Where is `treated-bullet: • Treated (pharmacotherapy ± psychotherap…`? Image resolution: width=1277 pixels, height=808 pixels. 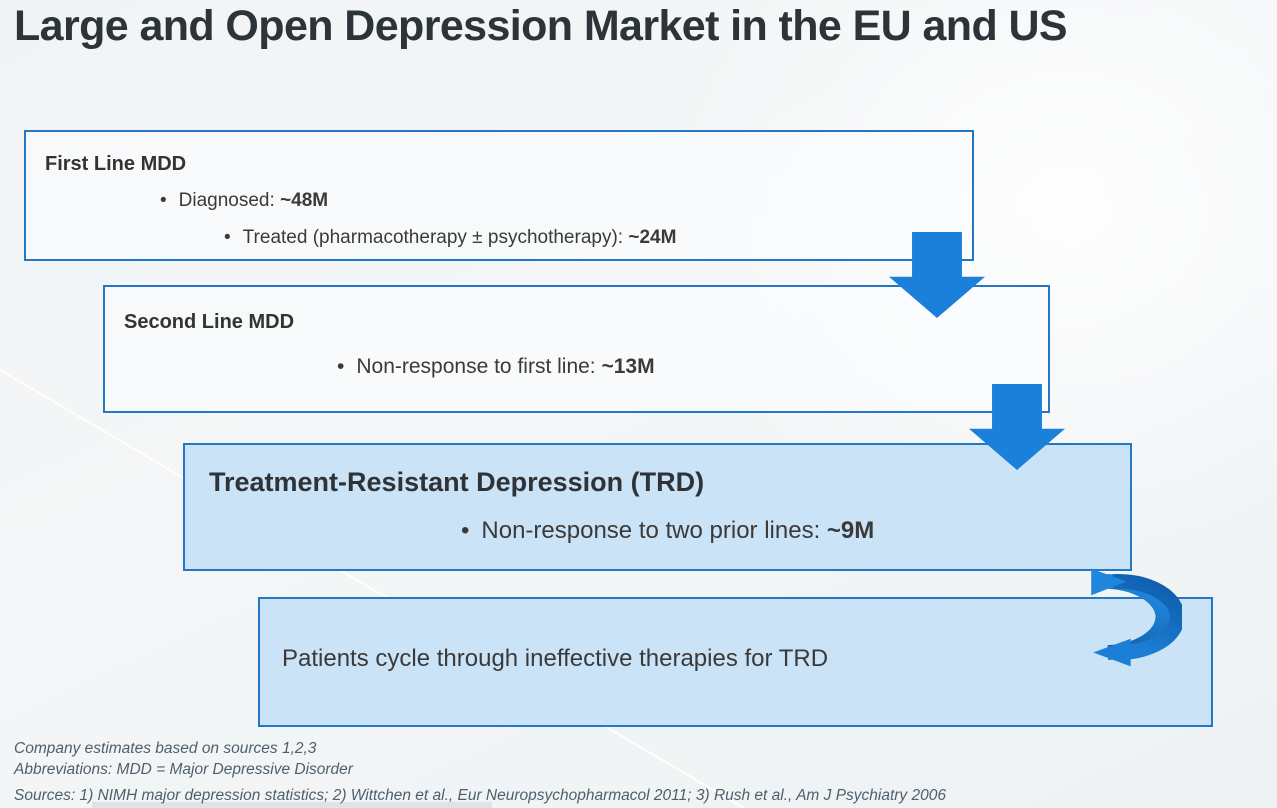
treated-bullet: • Treated (pharmacotherapy ± psychotherap… is located at coordinates (450, 238).